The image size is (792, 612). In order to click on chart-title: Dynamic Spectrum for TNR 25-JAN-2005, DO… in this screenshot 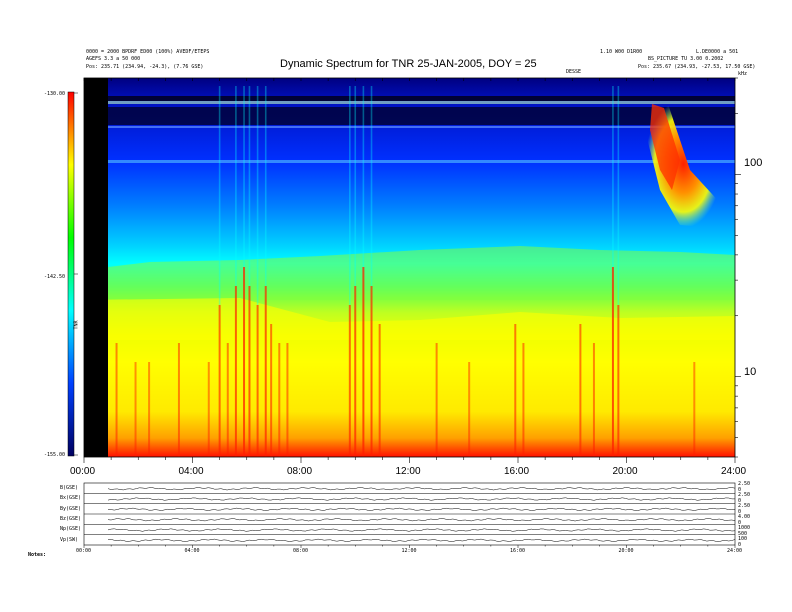, I will do `click(408, 64)`.